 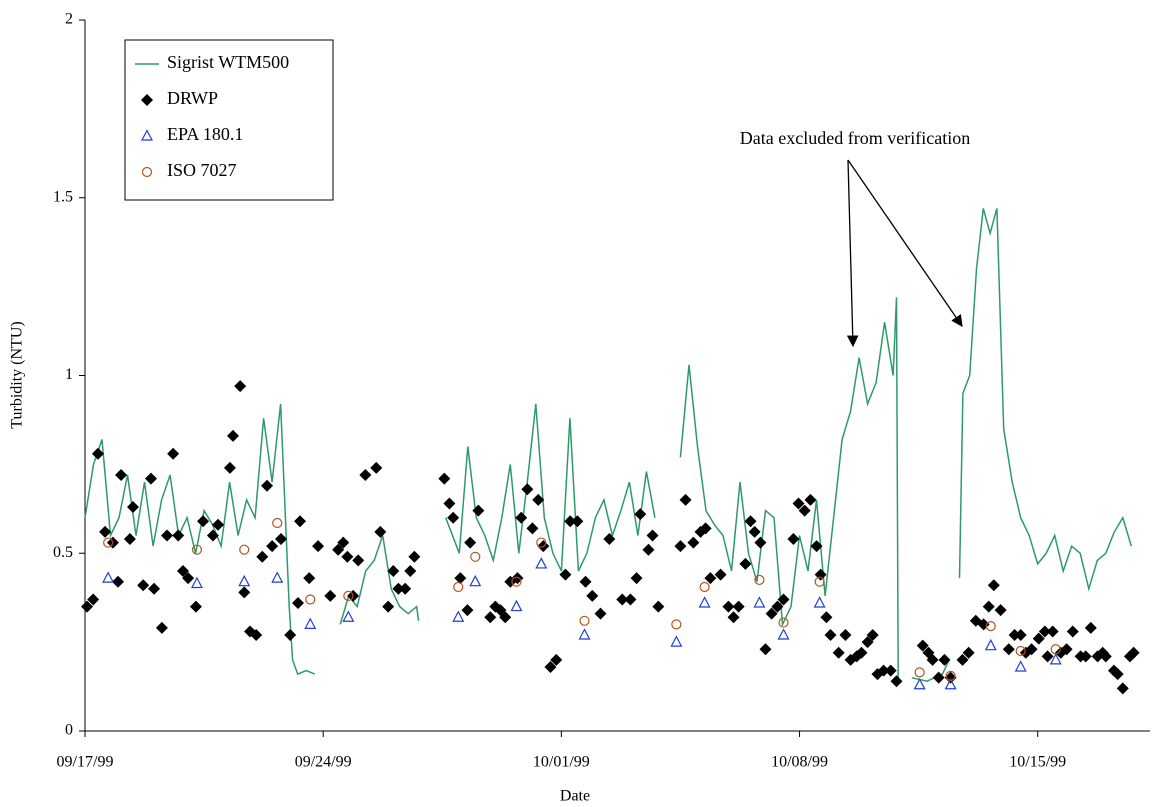 What do you see at coordinates (228, 62) in the screenshot?
I see `legend-label: Sigrist WTM500` at bounding box center [228, 62].